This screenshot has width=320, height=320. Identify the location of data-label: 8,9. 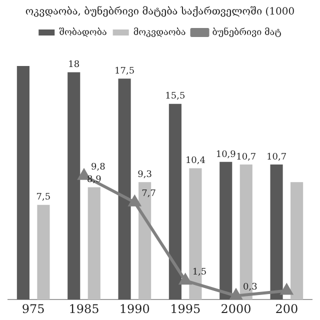
(94, 180).